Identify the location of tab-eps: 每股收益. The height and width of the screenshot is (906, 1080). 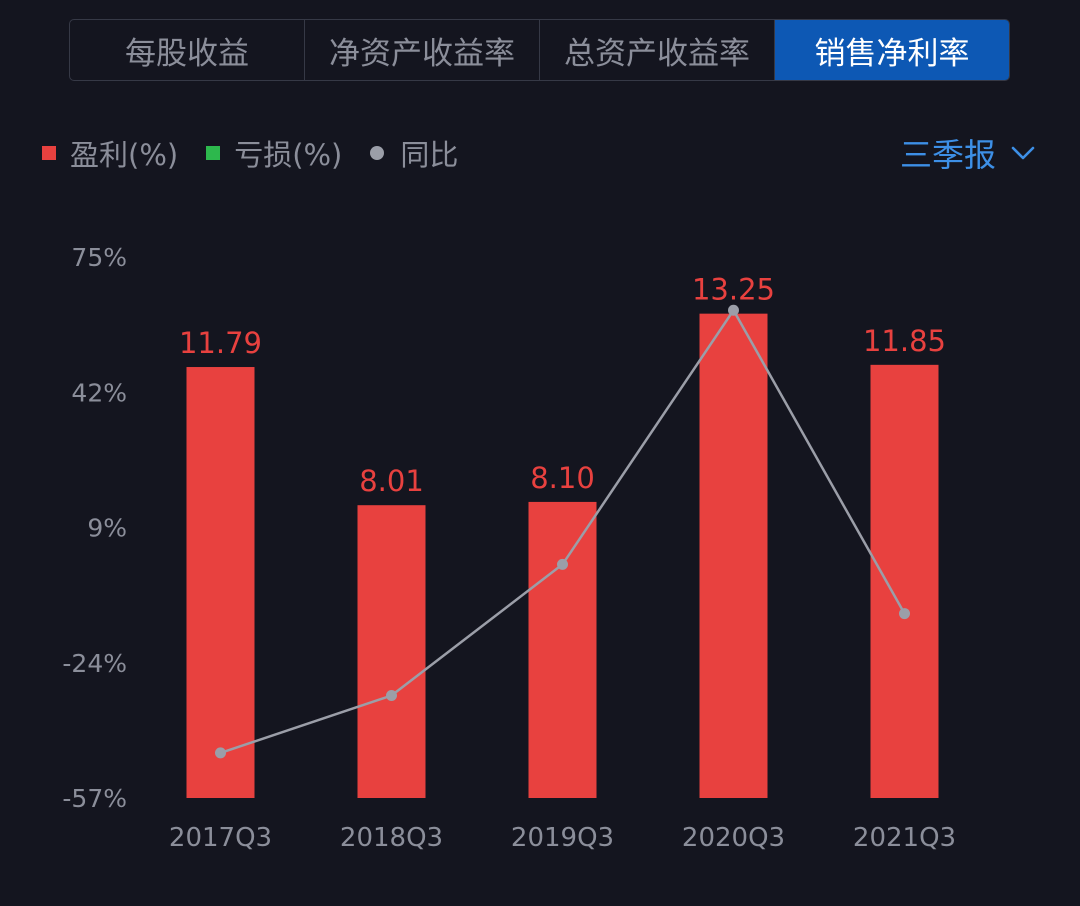
(187, 50).